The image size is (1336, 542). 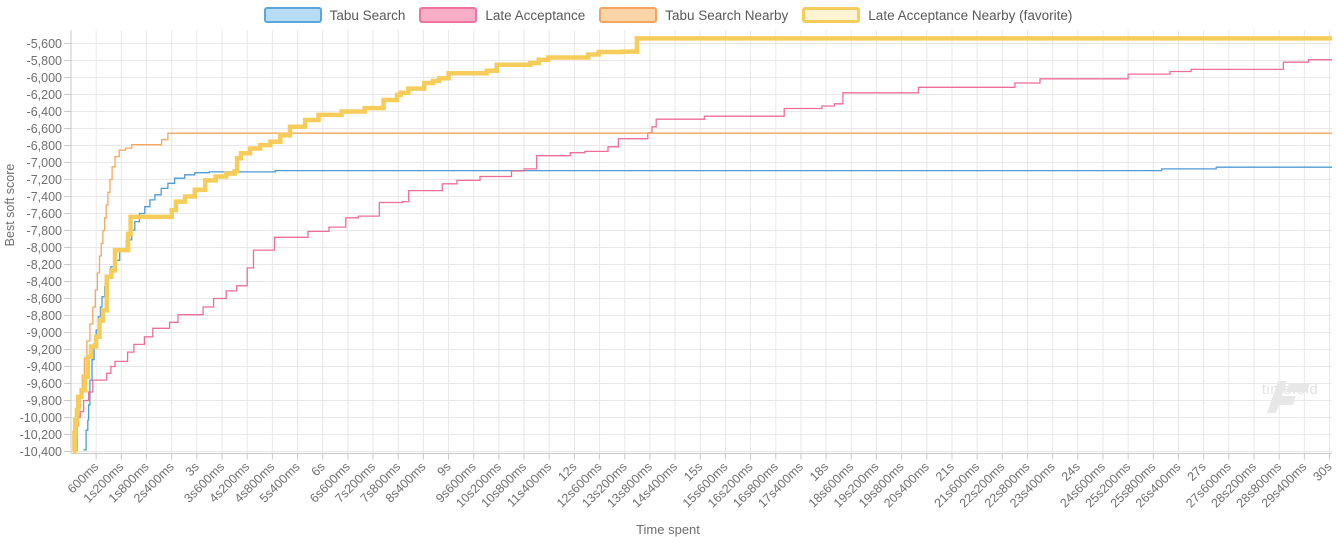 What do you see at coordinates (44, 299) in the screenshot?
I see `y-tick-label: -8,600` at bounding box center [44, 299].